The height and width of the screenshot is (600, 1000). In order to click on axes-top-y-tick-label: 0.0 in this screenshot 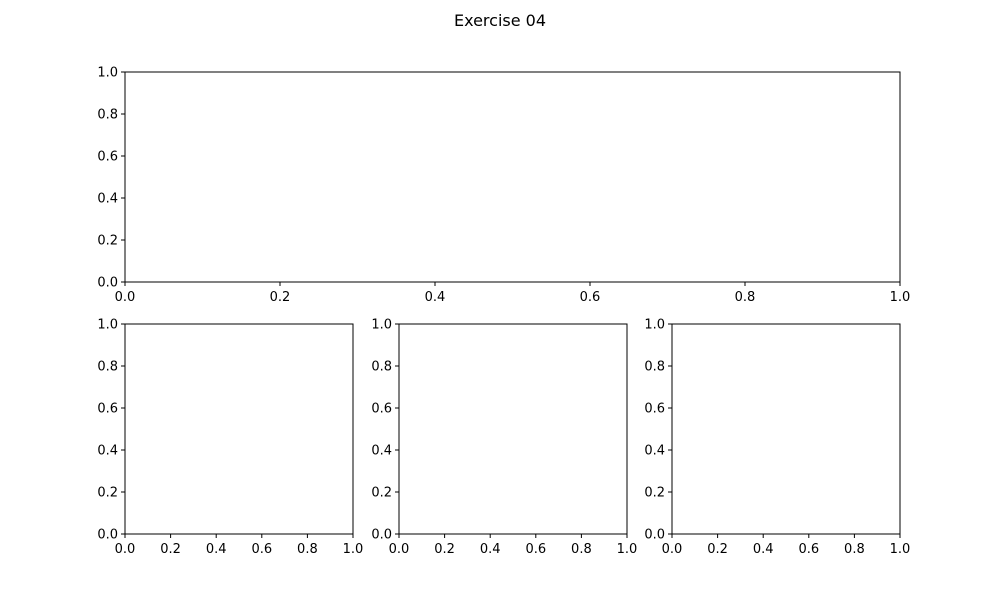, I will do `click(107, 283)`.